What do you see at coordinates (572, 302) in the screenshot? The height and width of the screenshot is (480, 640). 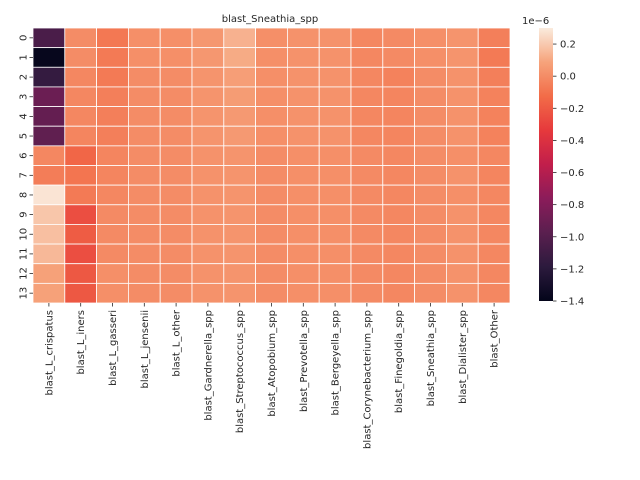 I see `colorbar-tick-label: −1.4` at bounding box center [572, 302].